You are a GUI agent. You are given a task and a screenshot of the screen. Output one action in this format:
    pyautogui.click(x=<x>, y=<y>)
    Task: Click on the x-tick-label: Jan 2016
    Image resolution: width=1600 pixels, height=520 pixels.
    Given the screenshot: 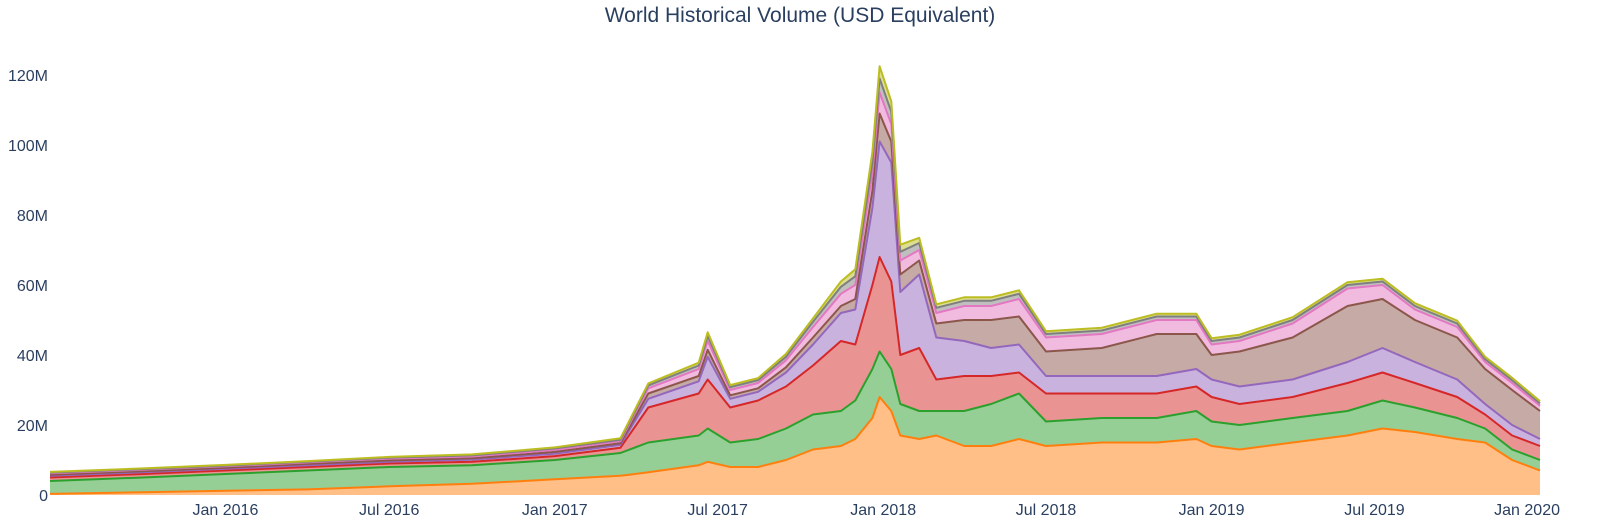 What is the action you would take?
    pyautogui.click(x=226, y=510)
    